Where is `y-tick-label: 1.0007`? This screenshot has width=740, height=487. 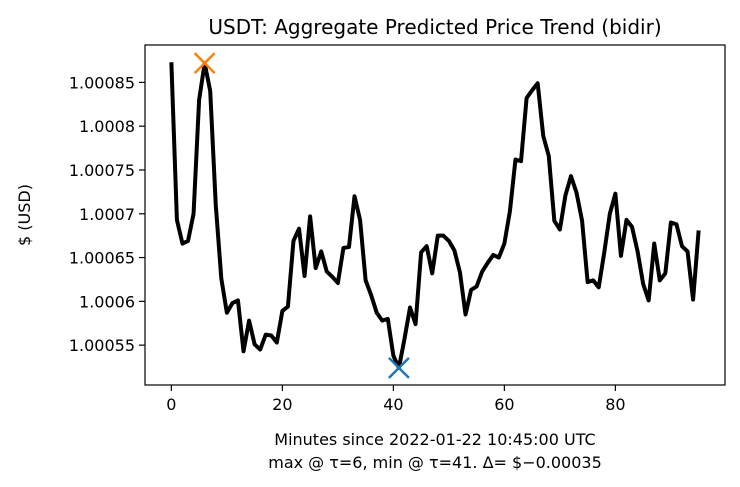 y-tick-label: 1.0007 is located at coordinates (107, 214).